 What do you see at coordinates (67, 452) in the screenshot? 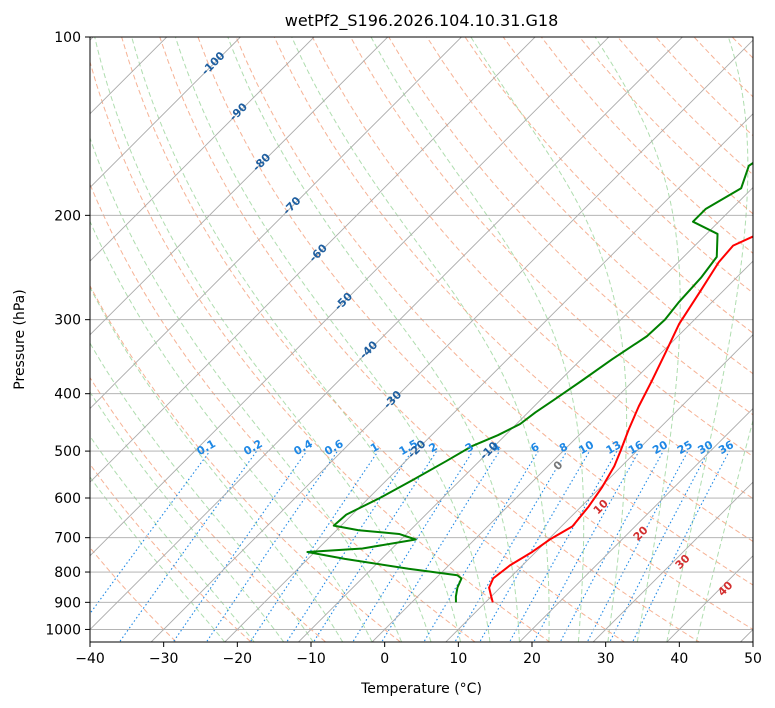
I see `y-tick-label: 500` at bounding box center [67, 452].